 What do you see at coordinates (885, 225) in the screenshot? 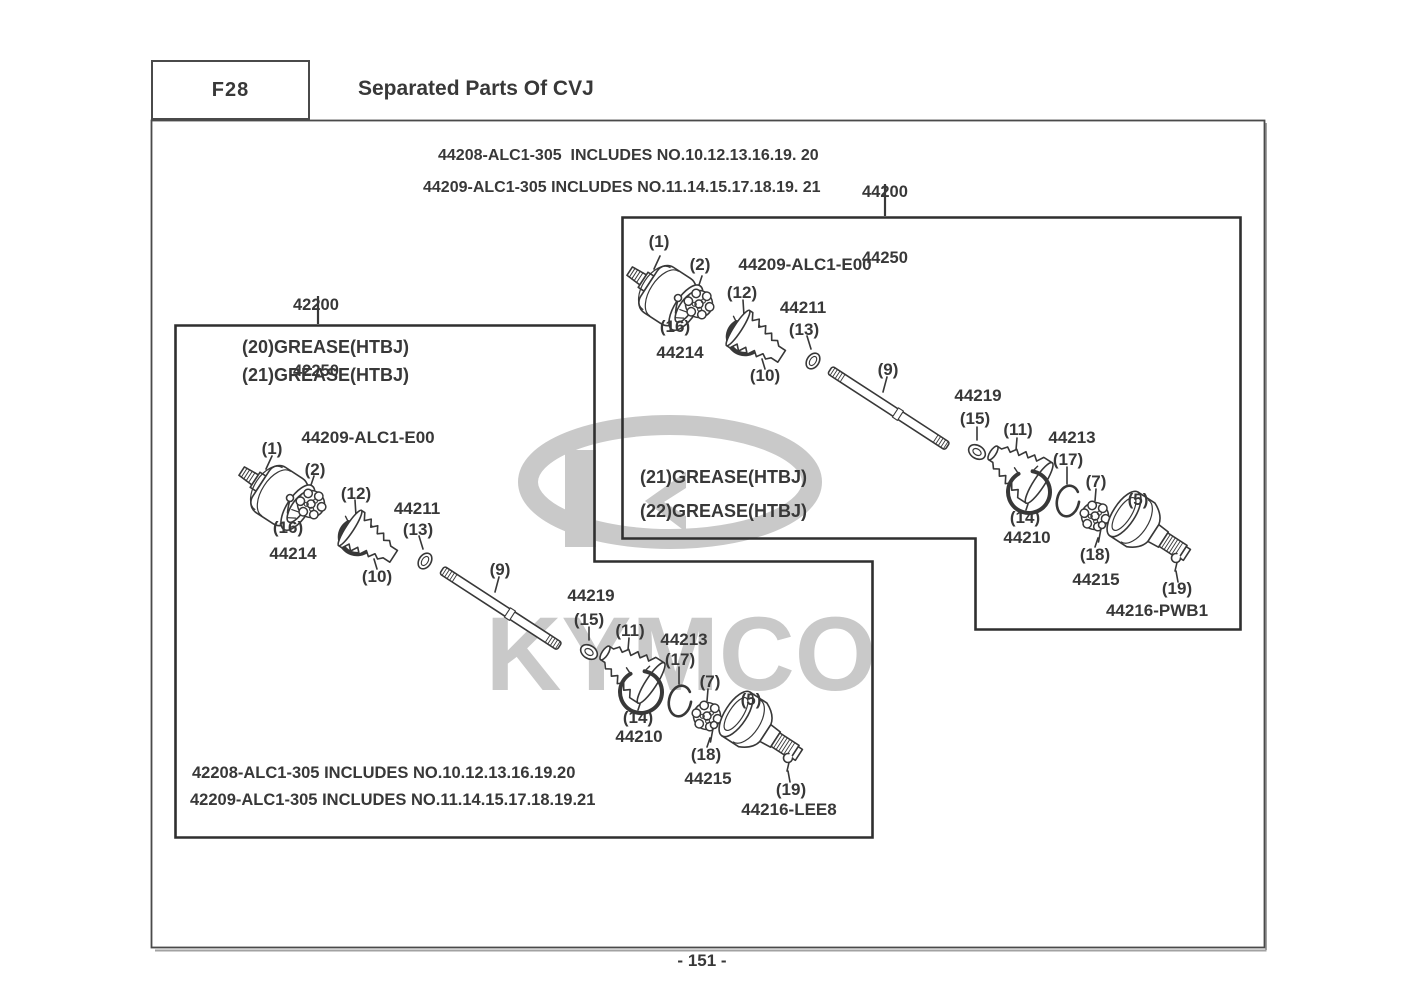
I see `assembly-ref-right: 44200 44250` at bounding box center [885, 225].